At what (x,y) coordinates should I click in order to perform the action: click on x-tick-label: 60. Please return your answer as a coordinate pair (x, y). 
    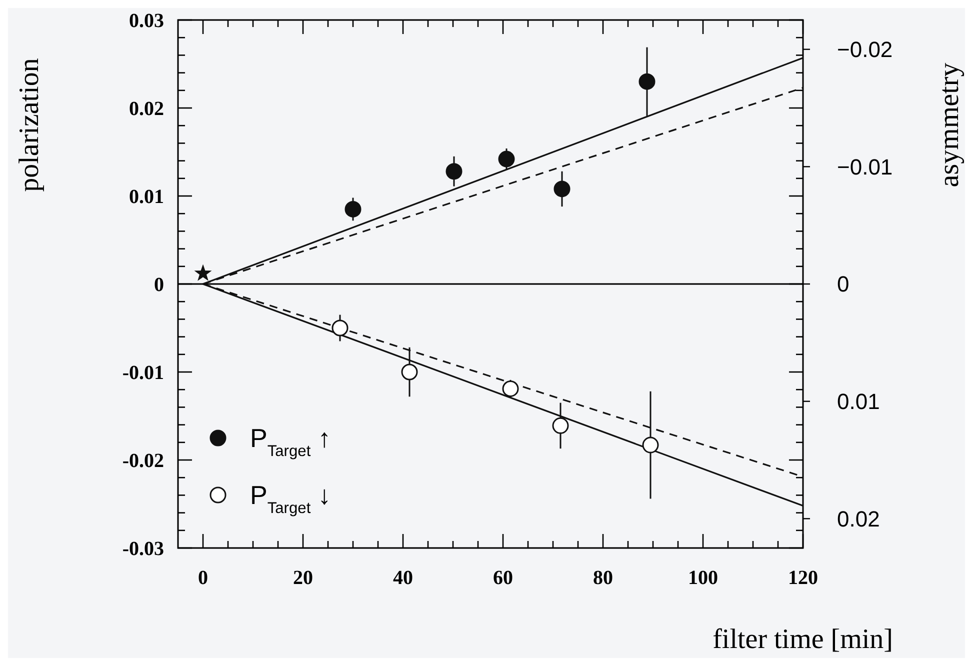
    Looking at the image, I should click on (503, 578).